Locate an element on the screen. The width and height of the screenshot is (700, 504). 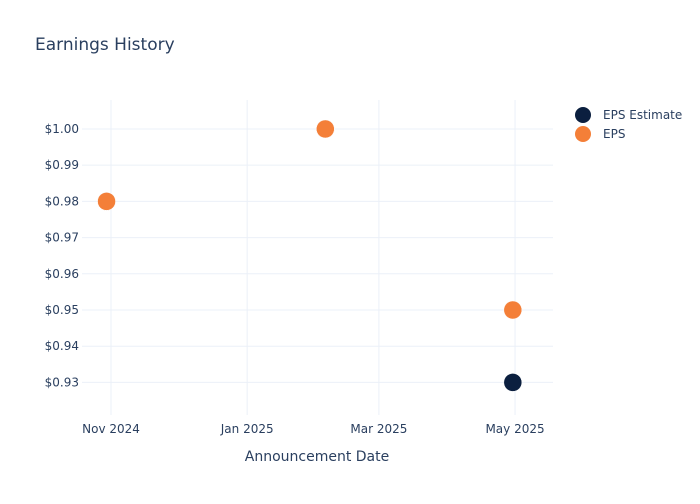
legend-marker-eps-estimate is located at coordinates (583, 115).